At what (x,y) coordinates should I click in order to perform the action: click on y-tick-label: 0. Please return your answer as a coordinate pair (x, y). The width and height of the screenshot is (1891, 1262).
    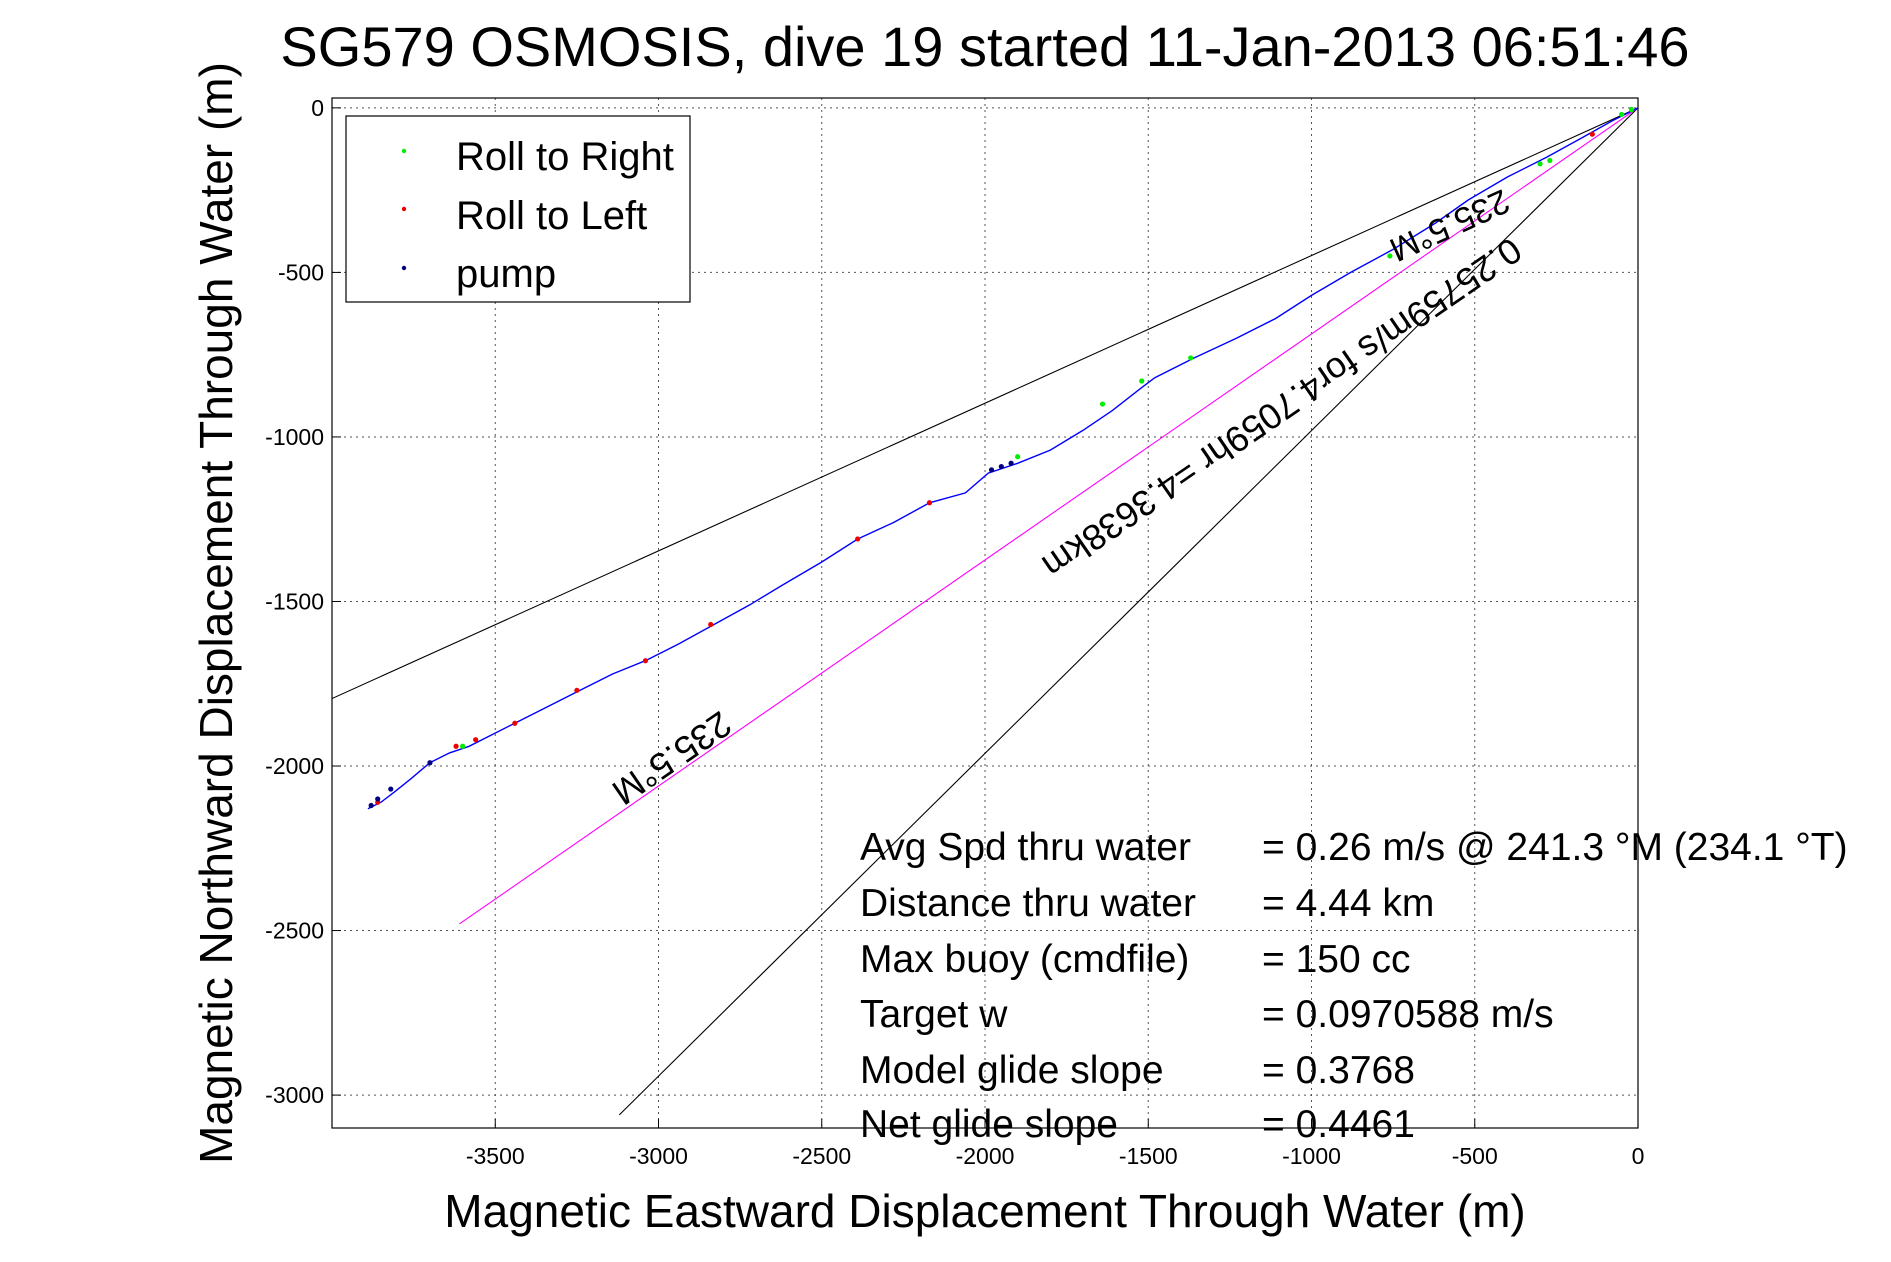
    Looking at the image, I should click on (317, 108).